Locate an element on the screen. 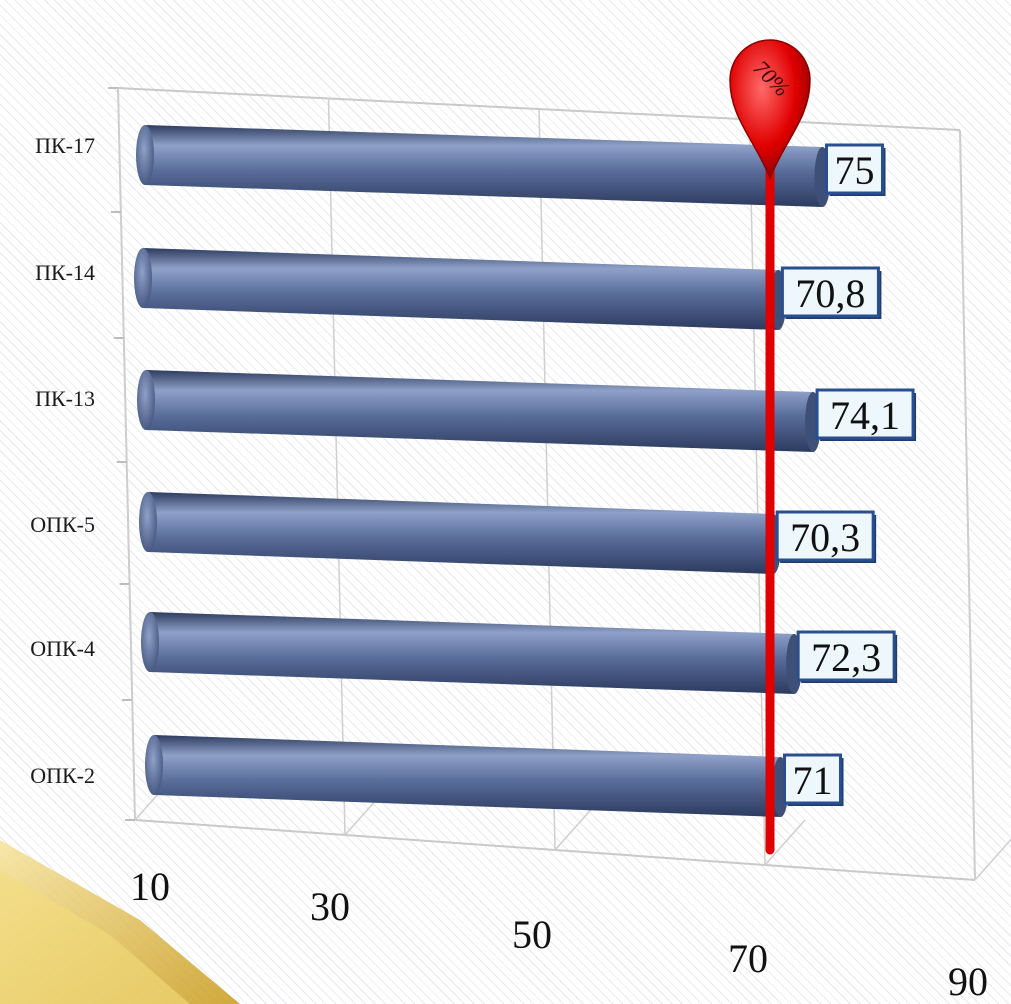  data-label: 70,3 is located at coordinates (825, 537).